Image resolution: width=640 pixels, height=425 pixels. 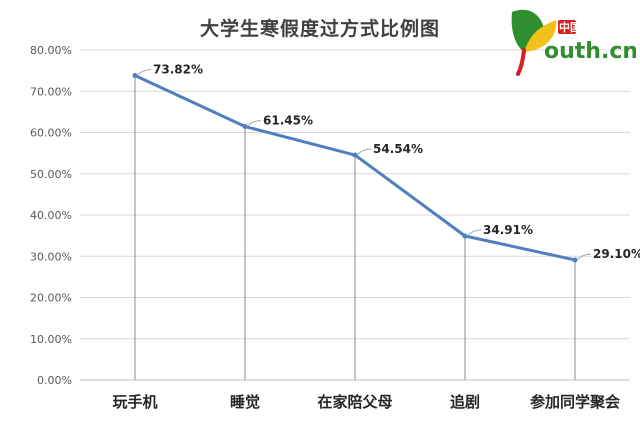 What do you see at coordinates (521, 62) in the screenshot?
I see `logo-leaf-stem` at bounding box center [521, 62].